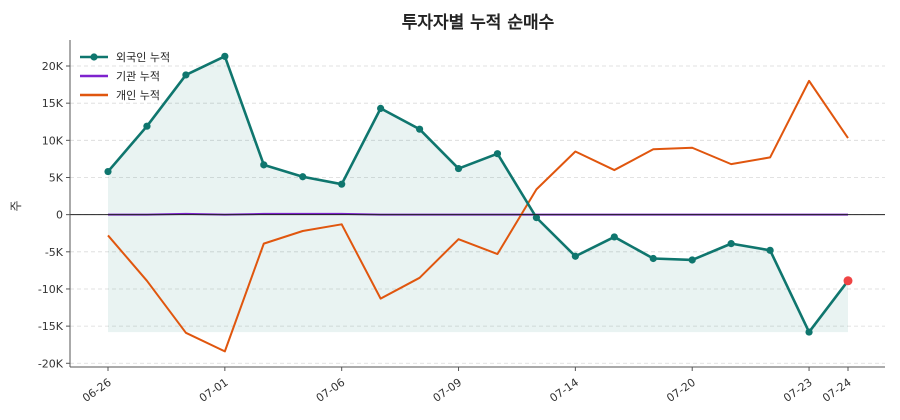 This screenshot has width=900, height=420. Describe the element at coordinates (798, 390) in the screenshot. I see `x-tick-label: 07-23` at that location.